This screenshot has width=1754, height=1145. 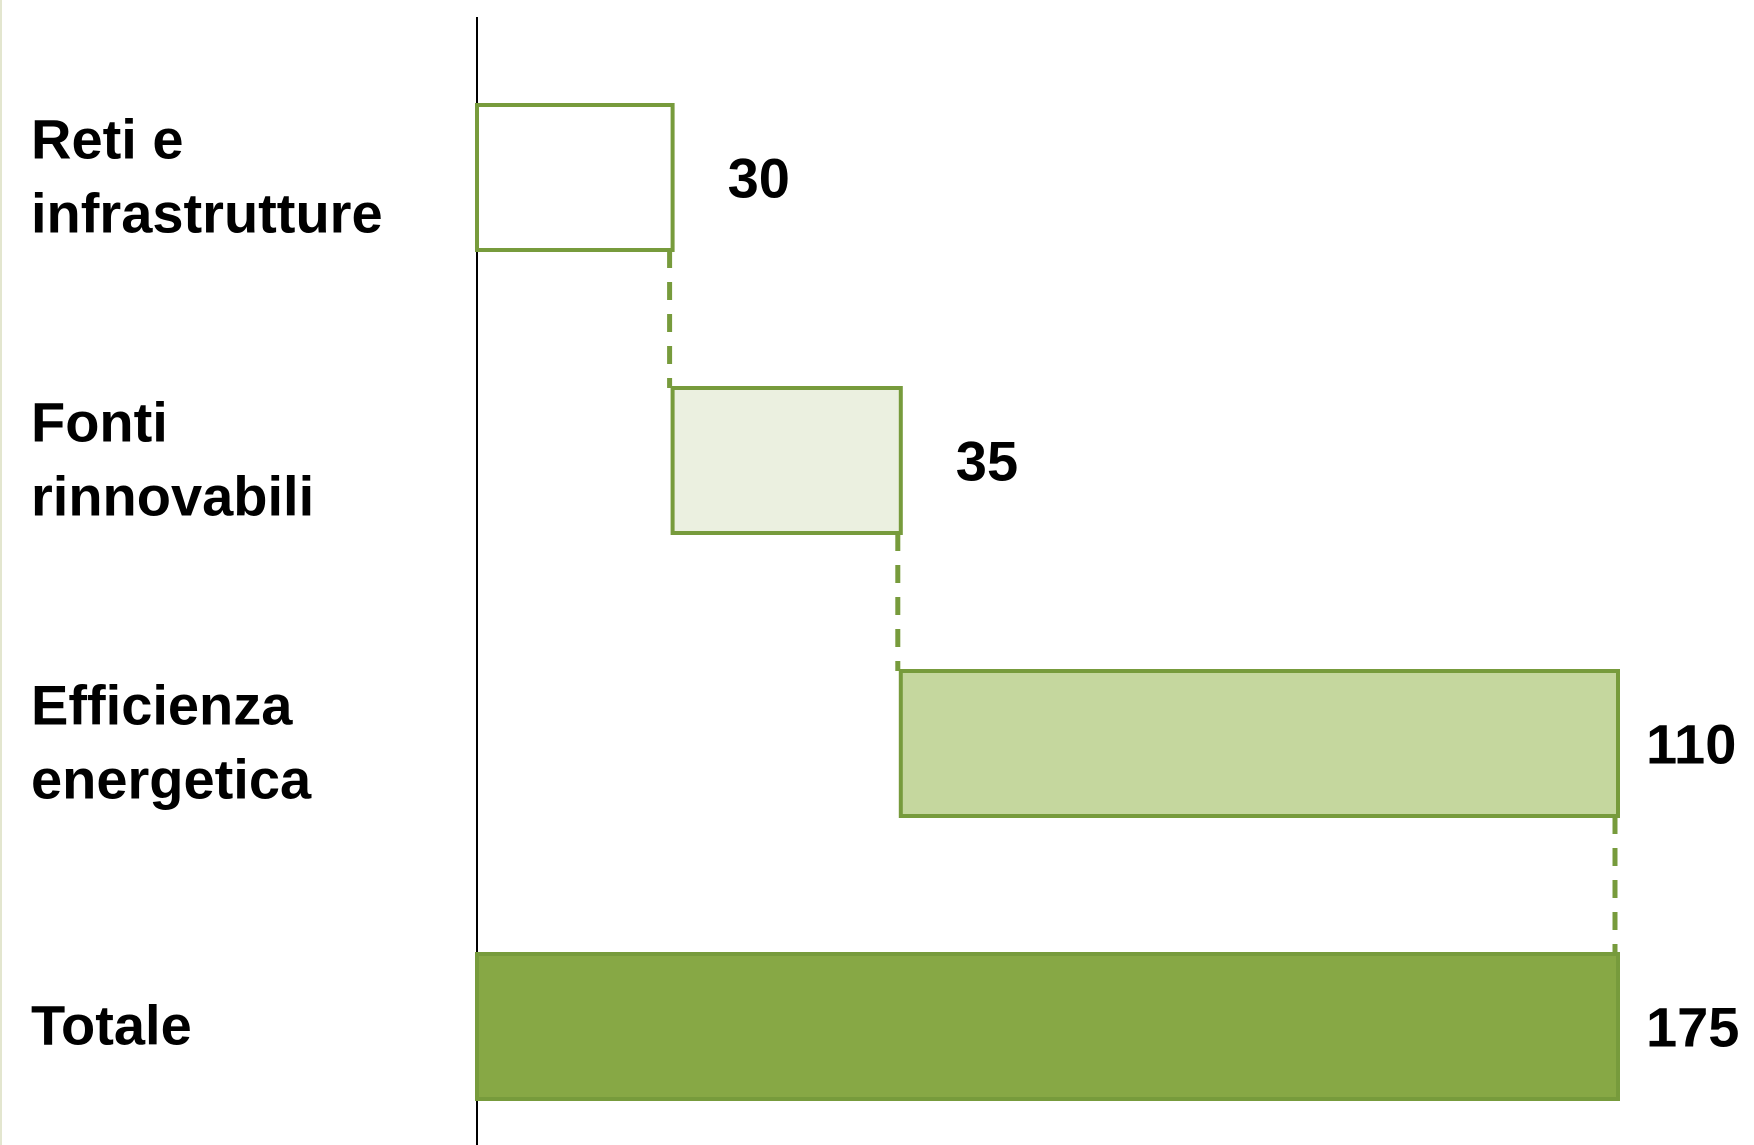 What do you see at coordinates (1691, 744) in the screenshot?
I see `value-label-3: 110` at bounding box center [1691, 744].